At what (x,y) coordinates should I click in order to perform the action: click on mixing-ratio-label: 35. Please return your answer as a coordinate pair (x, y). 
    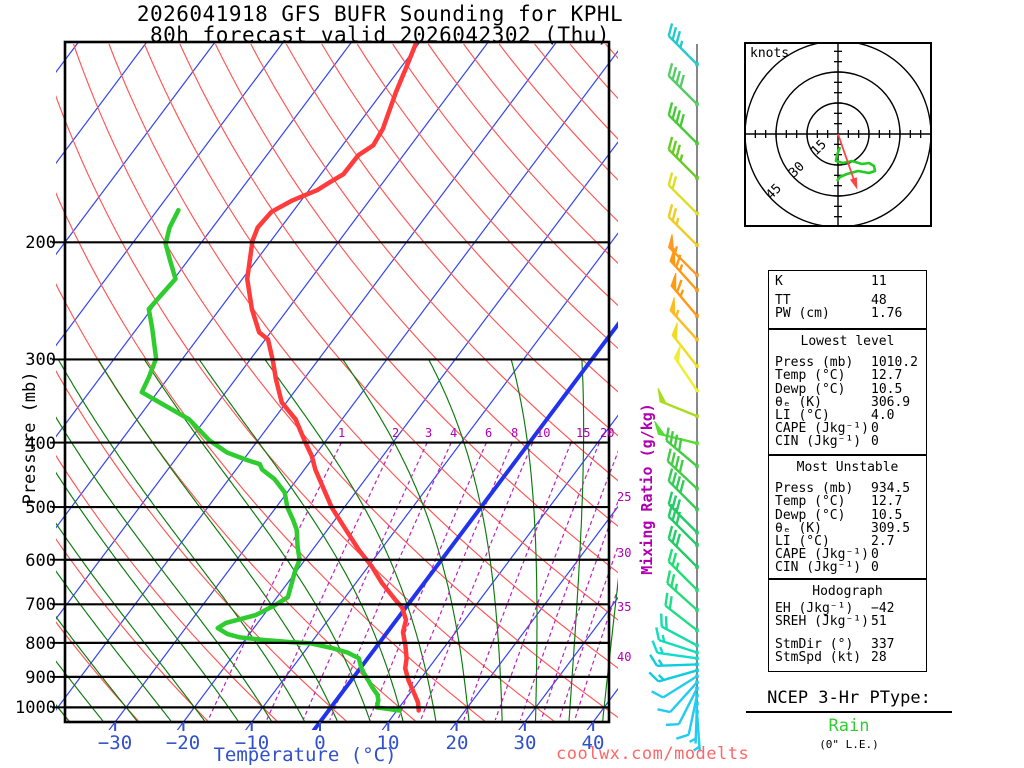
    Looking at the image, I should click on (624, 607).